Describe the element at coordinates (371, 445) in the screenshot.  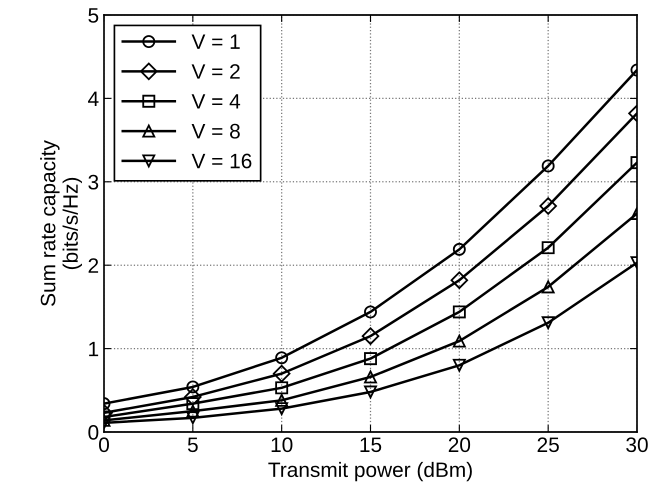
I see `x-tick-label: 15` at that location.